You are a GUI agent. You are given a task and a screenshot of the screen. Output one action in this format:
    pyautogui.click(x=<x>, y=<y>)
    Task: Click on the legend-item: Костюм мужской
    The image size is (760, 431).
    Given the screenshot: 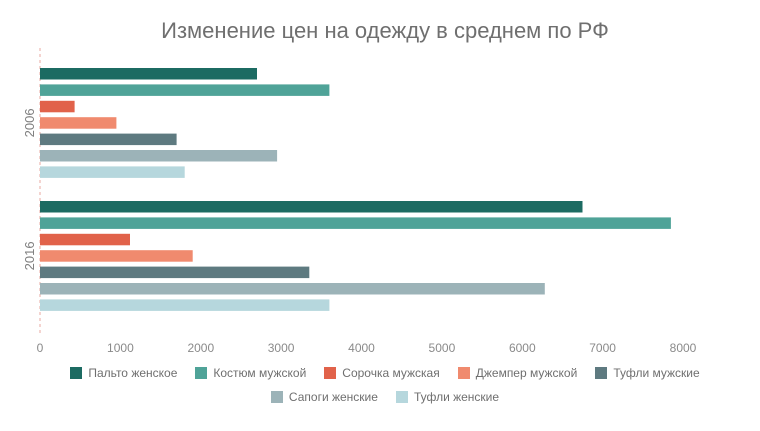 What is the action you would take?
    pyautogui.click(x=250, y=373)
    